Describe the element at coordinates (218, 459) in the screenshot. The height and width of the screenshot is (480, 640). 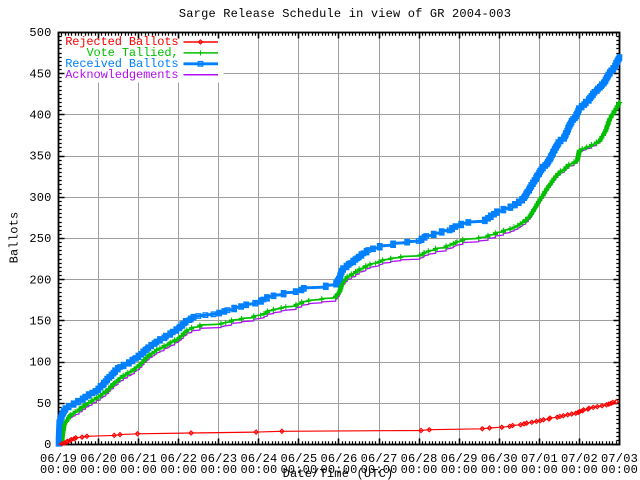
I see `svg-text: 06/23` at that location.